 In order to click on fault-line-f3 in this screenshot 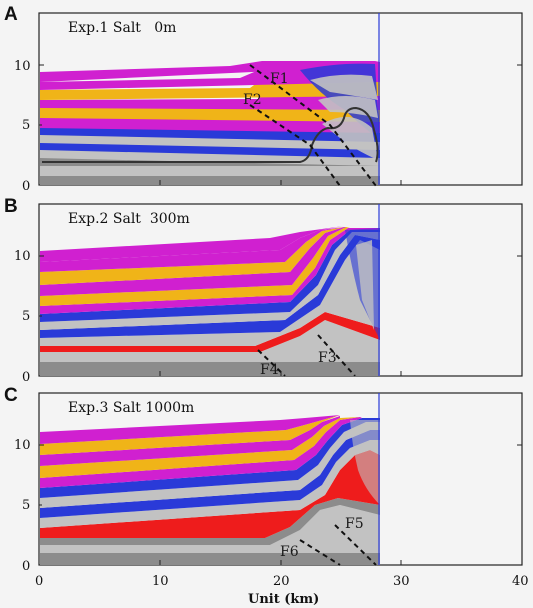, I will do `click(336, 355)`.